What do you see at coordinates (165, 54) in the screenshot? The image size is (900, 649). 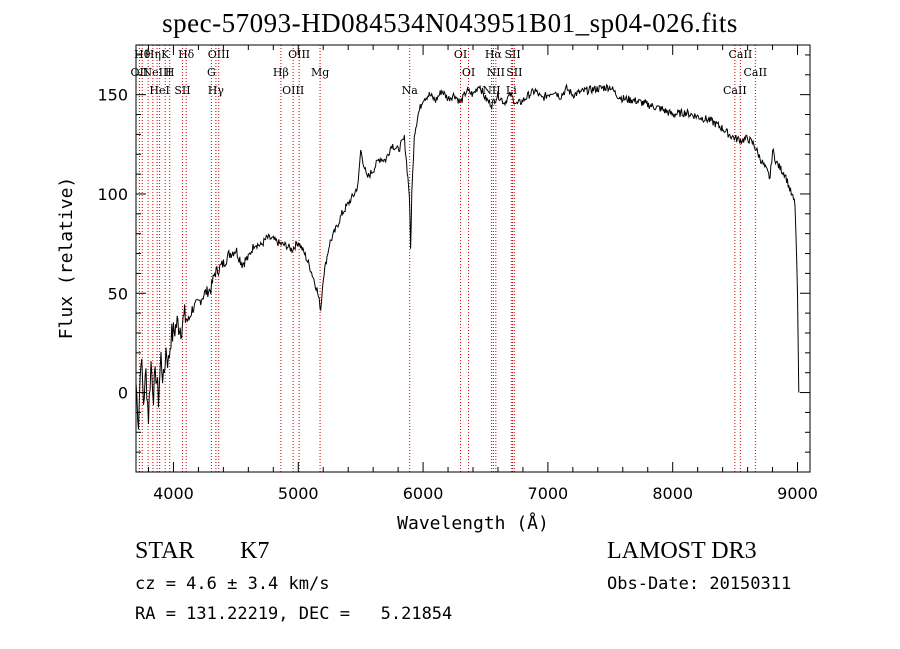 I see `reference-line-label: K` at bounding box center [165, 54].